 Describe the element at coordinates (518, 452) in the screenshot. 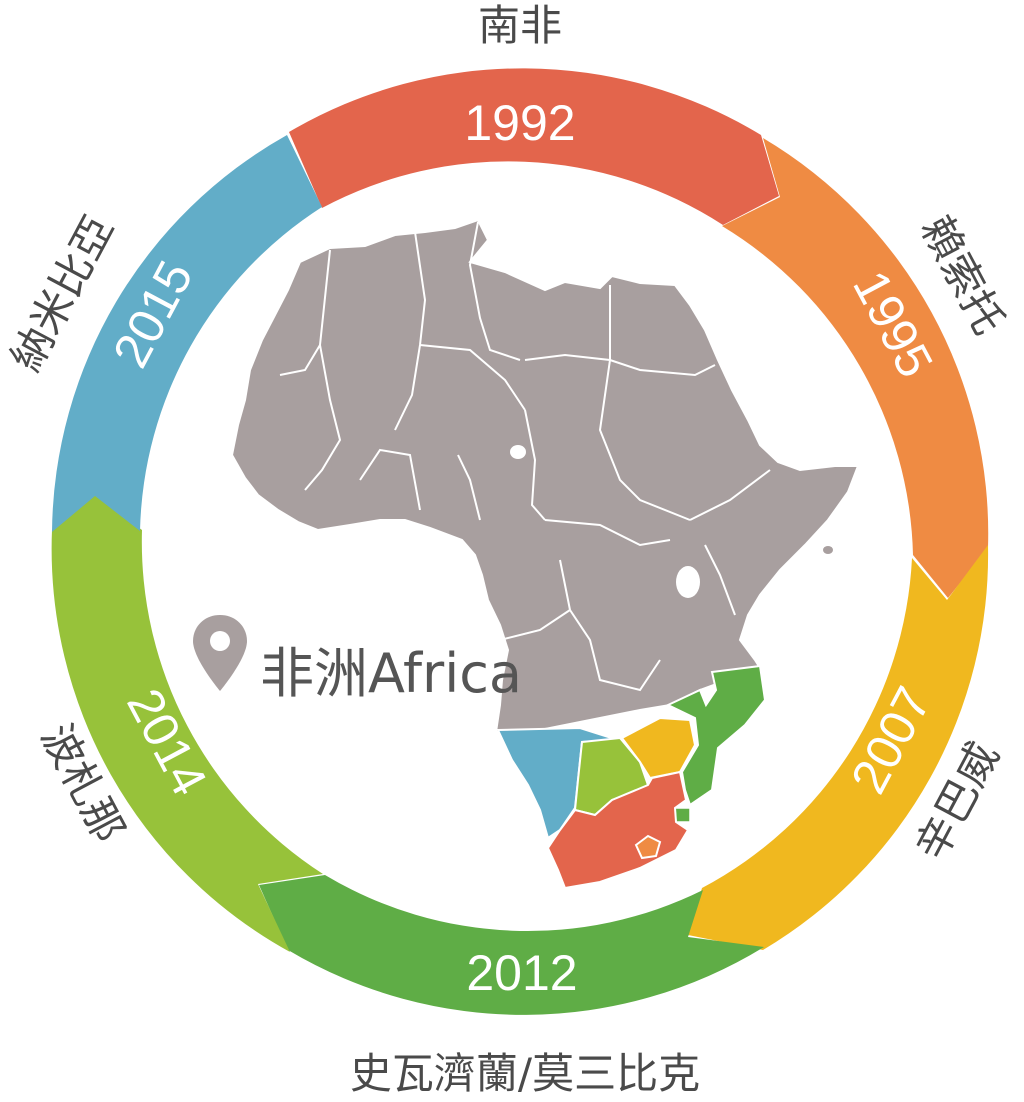

I see `lake-chad` at that location.